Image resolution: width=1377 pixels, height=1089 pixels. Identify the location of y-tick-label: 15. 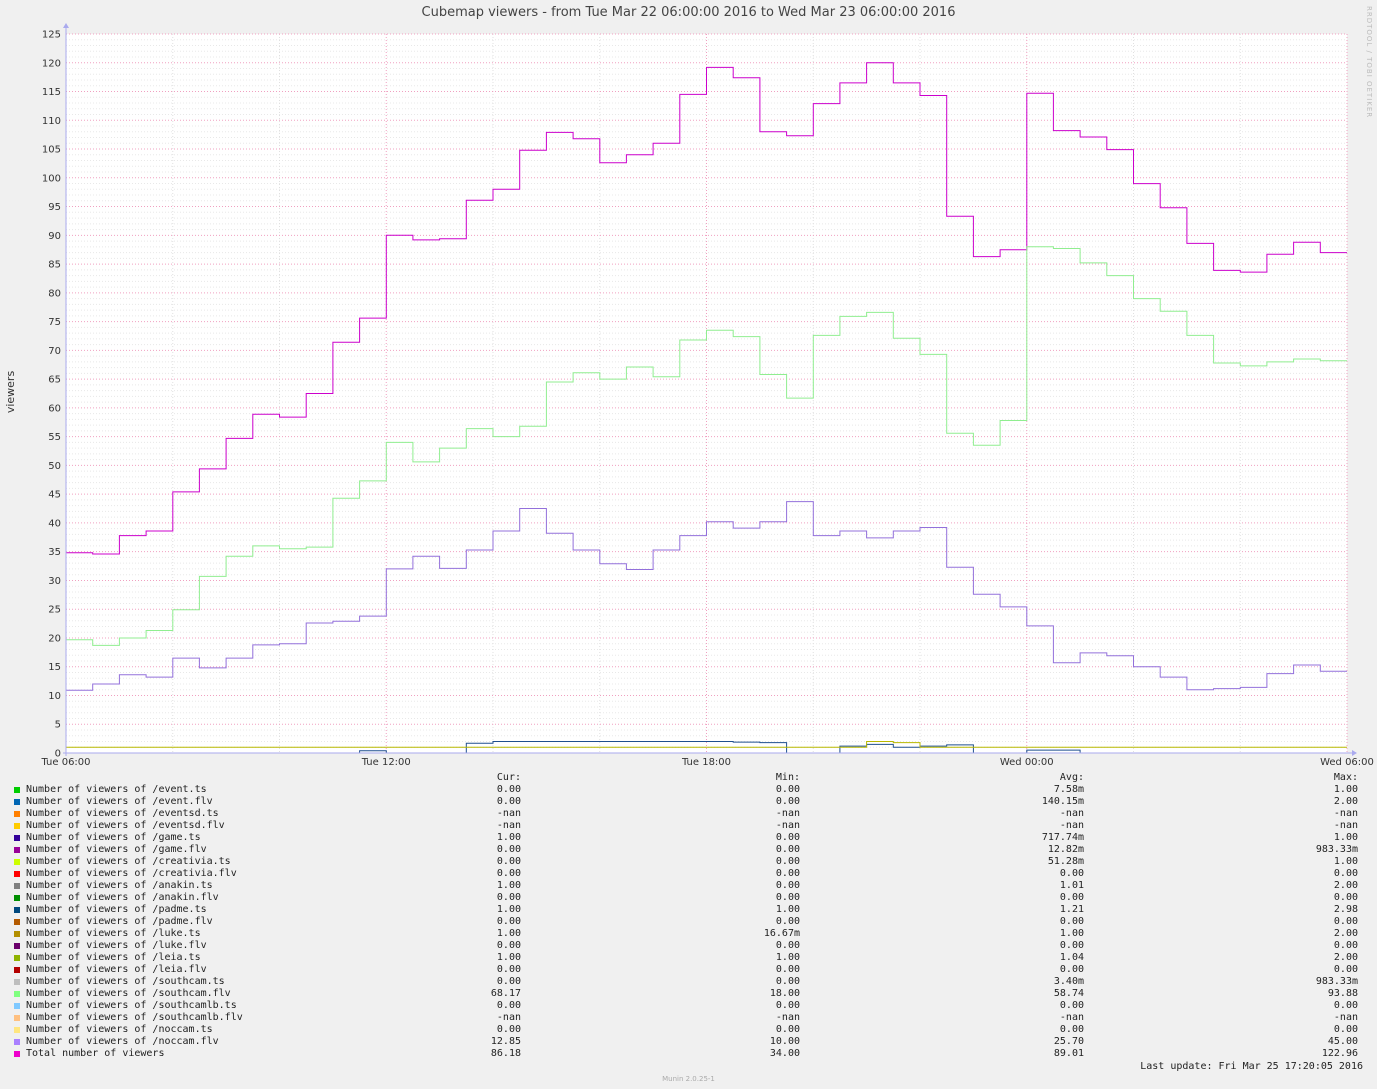
(54, 667).